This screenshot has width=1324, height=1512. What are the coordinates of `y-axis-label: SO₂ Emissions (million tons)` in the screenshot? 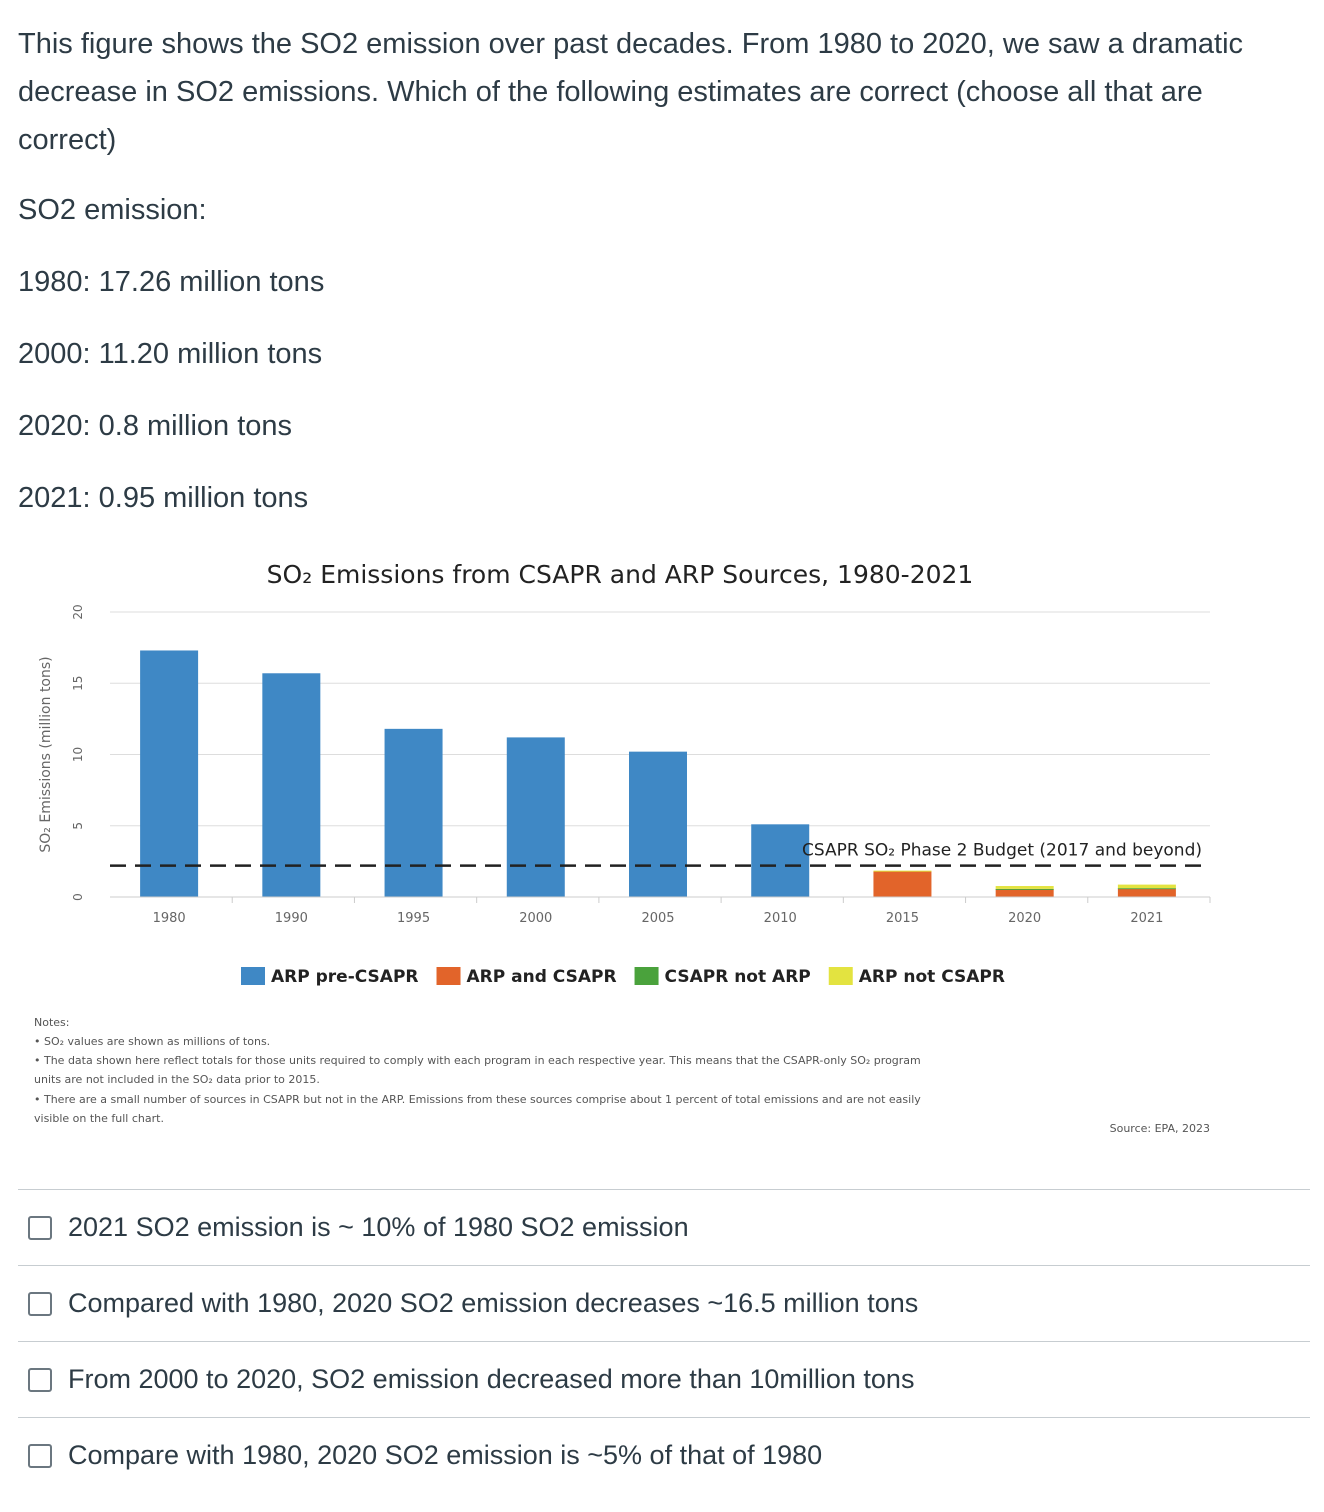 It's located at (46, 754).